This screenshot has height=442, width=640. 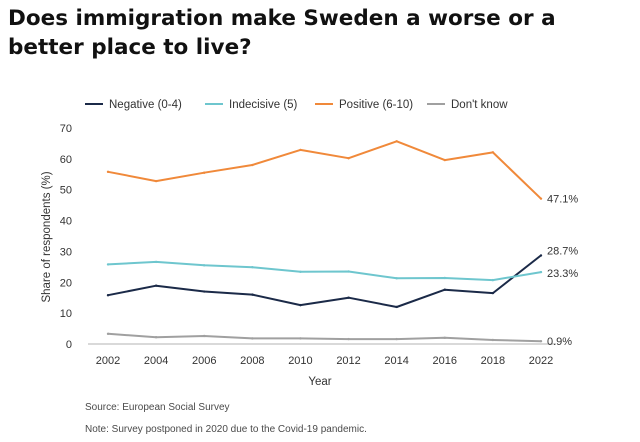 What do you see at coordinates (445, 361) in the screenshot?
I see `x-tick-label: 2016` at bounding box center [445, 361].